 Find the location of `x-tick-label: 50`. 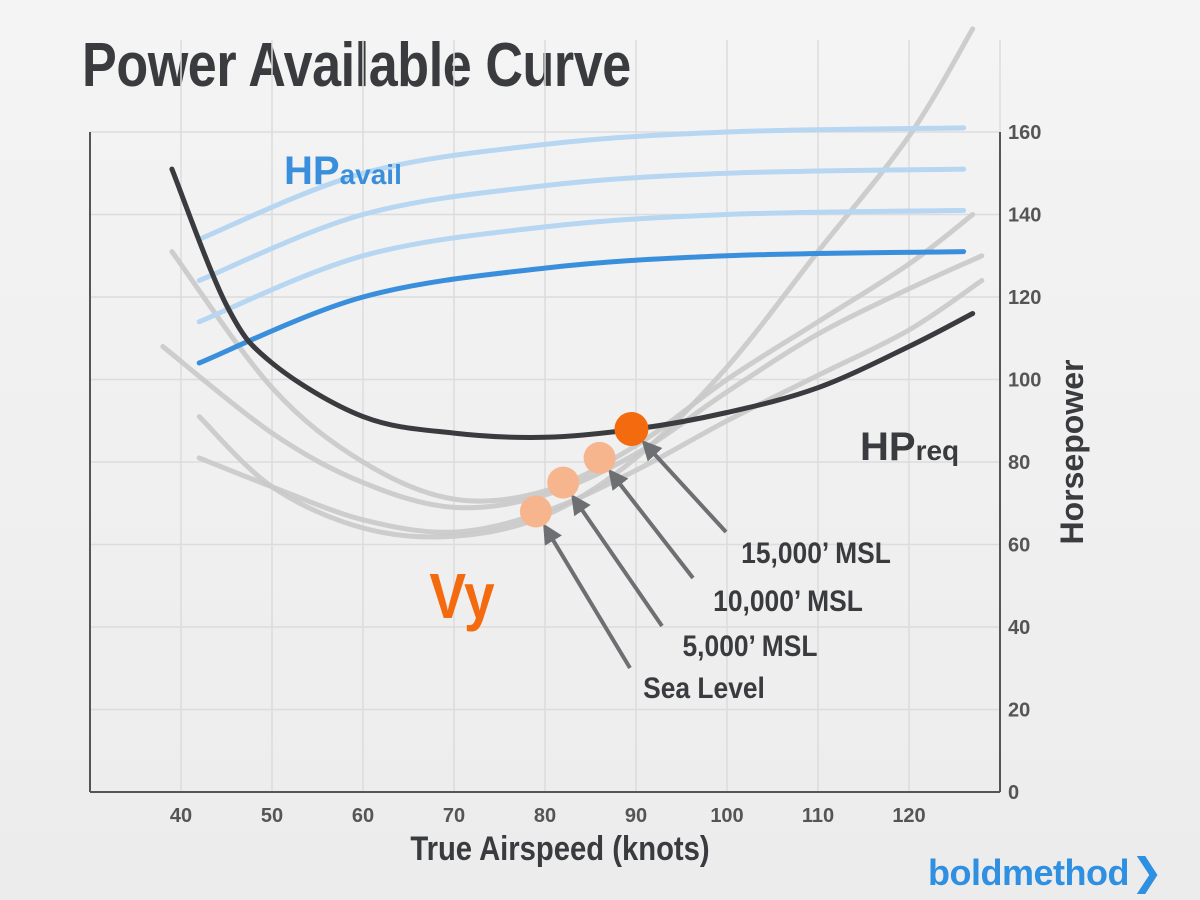

x-tick-label: 50 is located at coordinates (272, 816).